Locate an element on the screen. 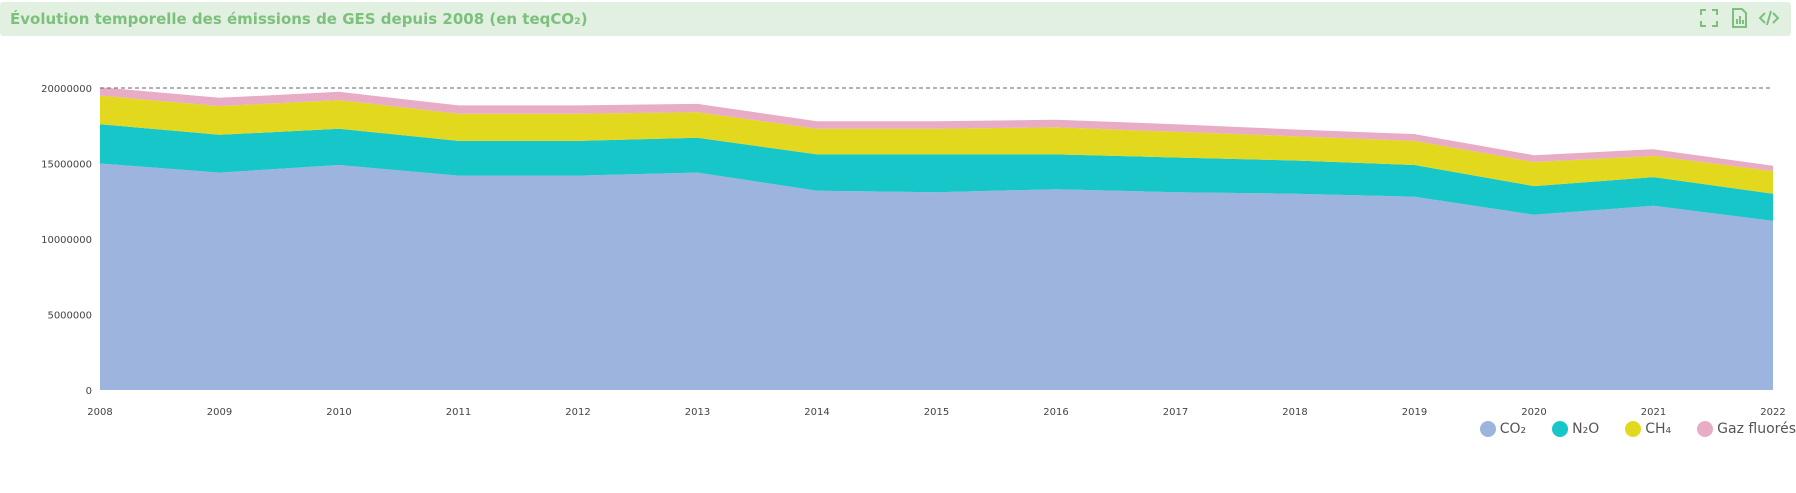 The image size is (1796, 493). y-tick-label: 5000000 is located at coordinates (69, 316).